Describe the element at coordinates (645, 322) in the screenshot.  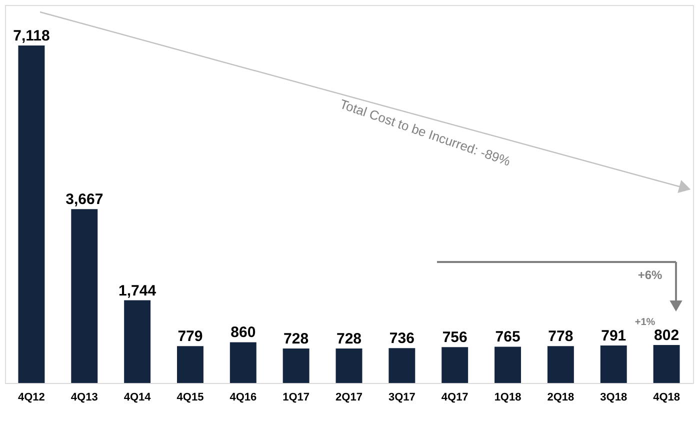
I see `annotation: +1%` at that location.